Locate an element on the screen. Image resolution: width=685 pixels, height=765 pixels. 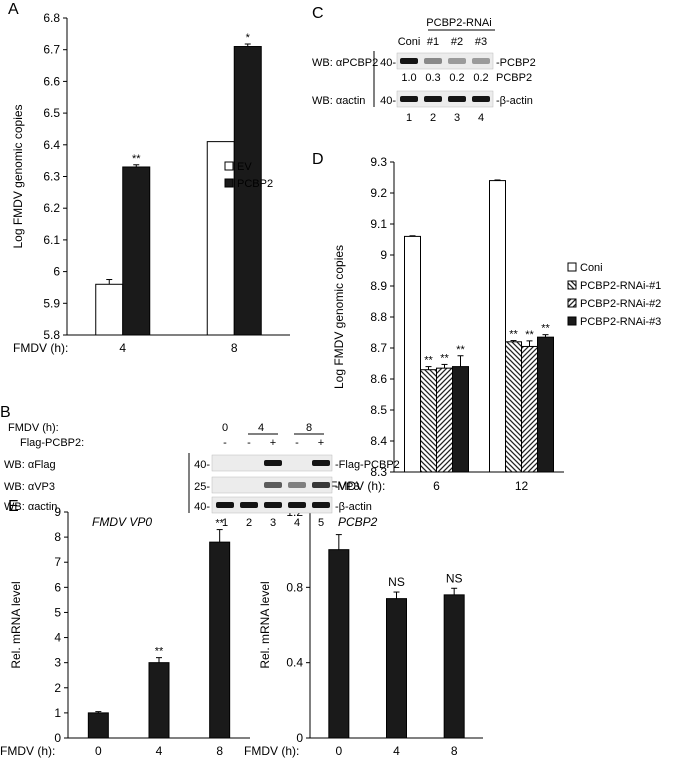
legend-label: Coni is located at coordinates (591, 268).